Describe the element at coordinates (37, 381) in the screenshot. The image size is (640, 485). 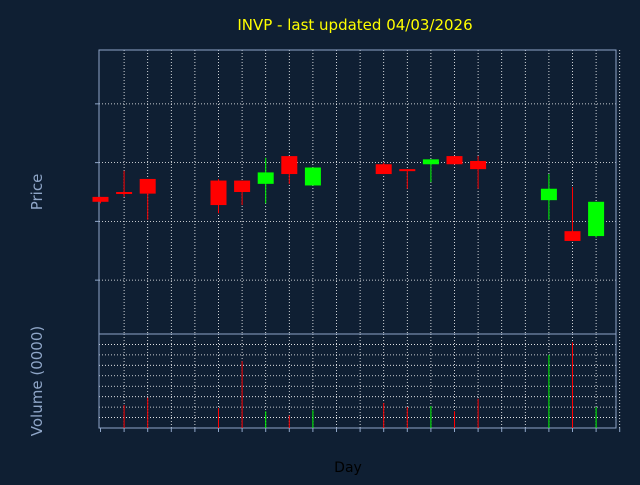
I see `volume-axis-label: Volume (0000)` at that location.